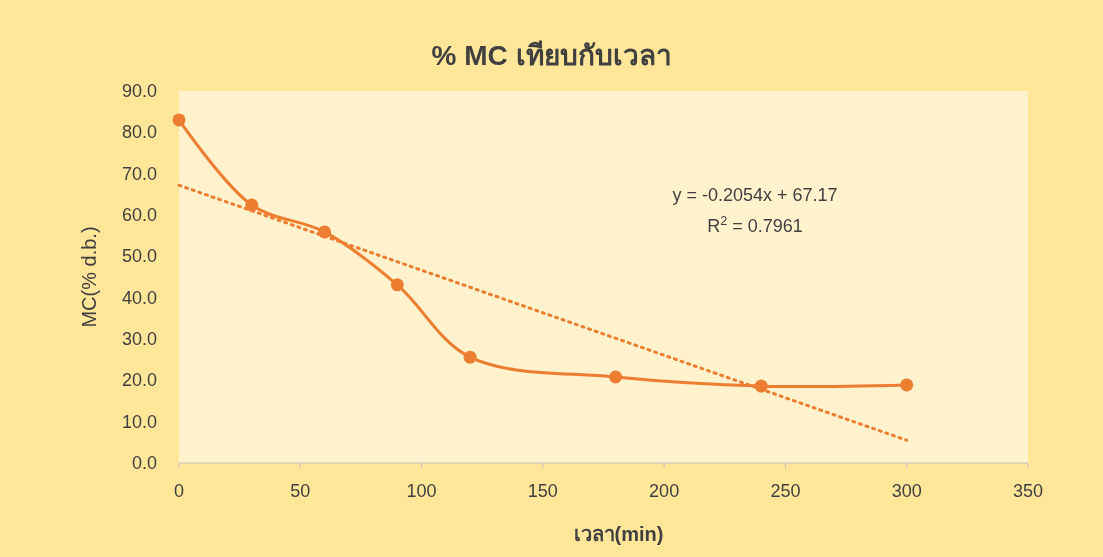  Describe the element at coordinates (139, 297) in the screenshot. I see `y-tick-label: 40.0` at that location.